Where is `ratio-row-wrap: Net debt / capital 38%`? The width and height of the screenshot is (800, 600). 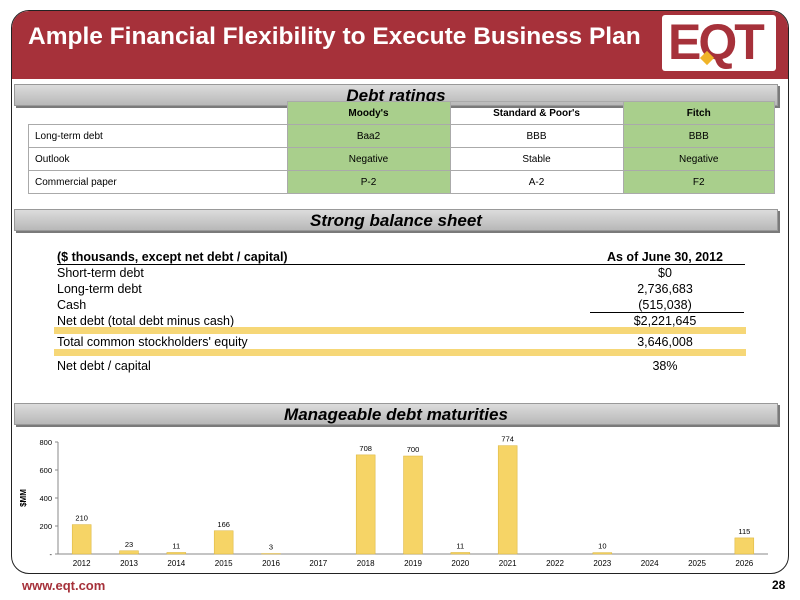
ratio-row-wrap: Net debt / capital 38% is located at coordinates (401, 366).